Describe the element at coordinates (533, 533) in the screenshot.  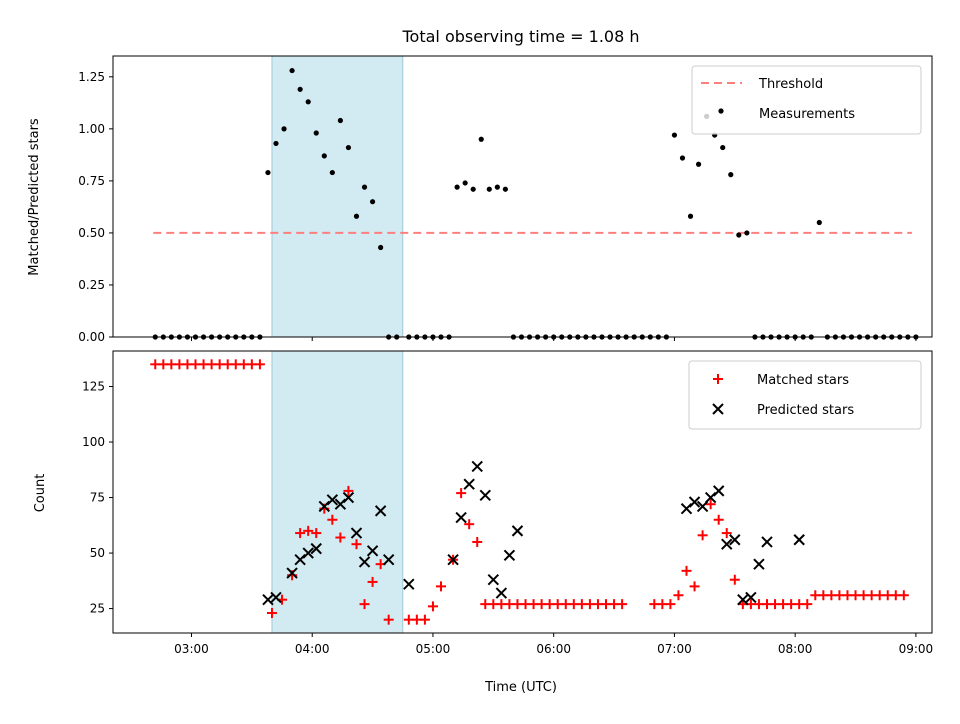
I see `predicted-stars-series` at that location.